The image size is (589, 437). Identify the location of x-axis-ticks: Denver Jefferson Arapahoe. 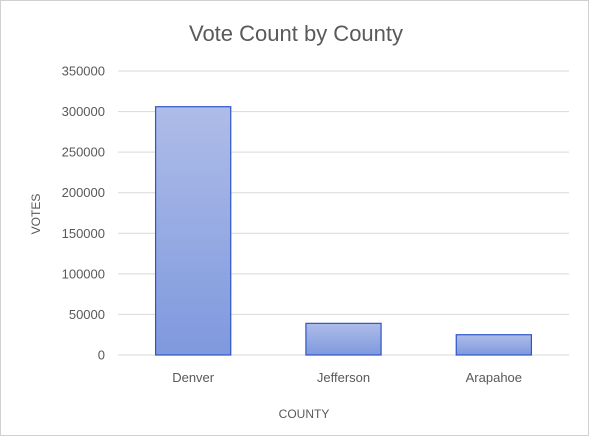
(347, 377).